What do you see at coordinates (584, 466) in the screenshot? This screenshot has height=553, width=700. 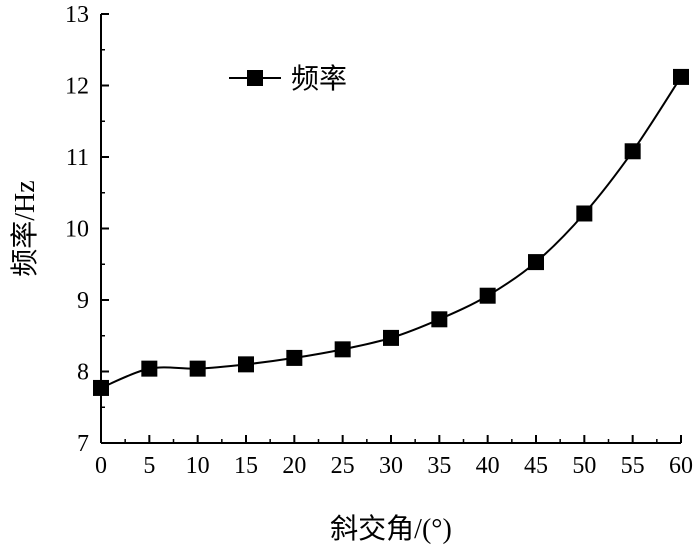 I see `x-tick-label: 50` at bounding box center [584, 466].